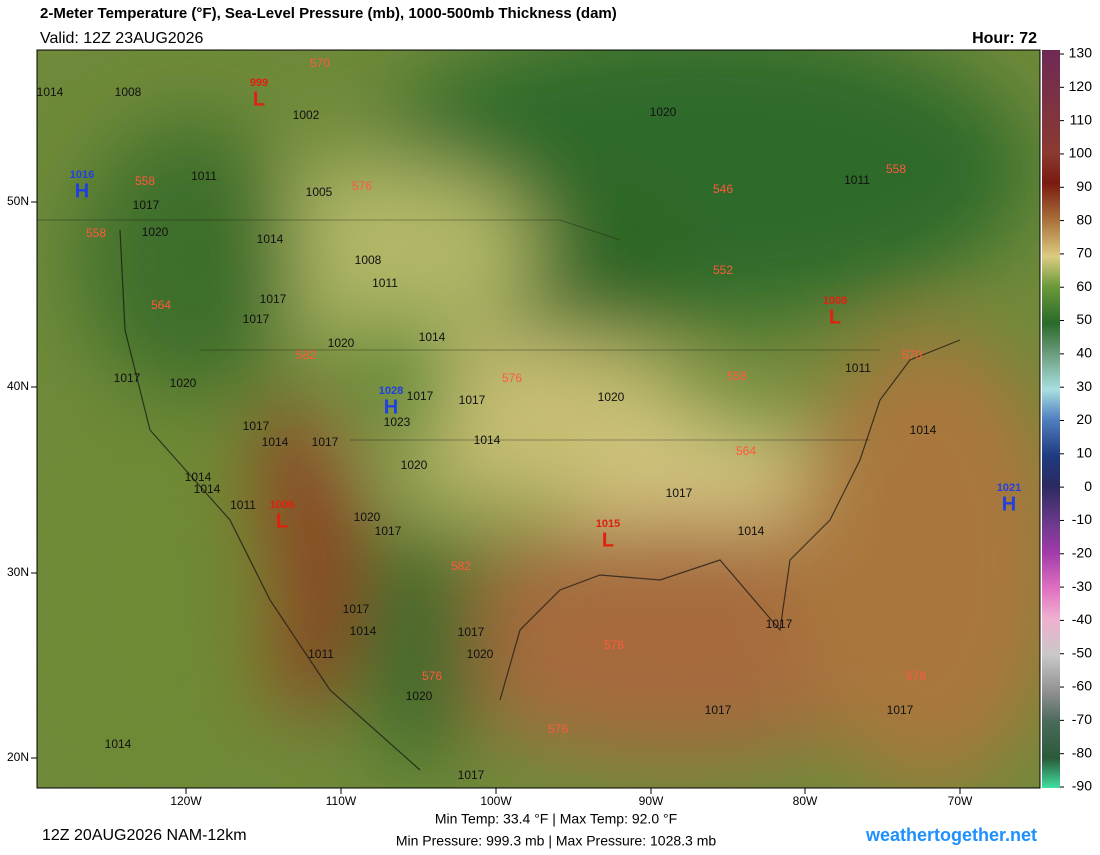 The image size is (1100, 855). Describe the element at coordinates (1081, 119) in the screenshot. I see `colorbar-label: 110` at that location.